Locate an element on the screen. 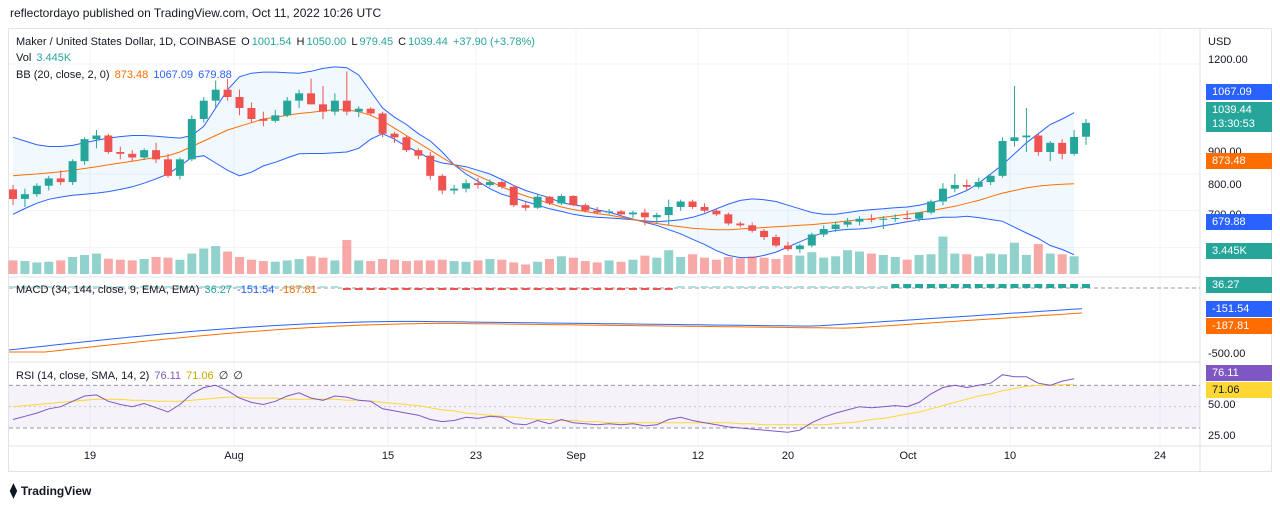 Image resolution: width=1280 pixels, height=506 pixels. currency-label: USD is located at coordinates (1220, 42).